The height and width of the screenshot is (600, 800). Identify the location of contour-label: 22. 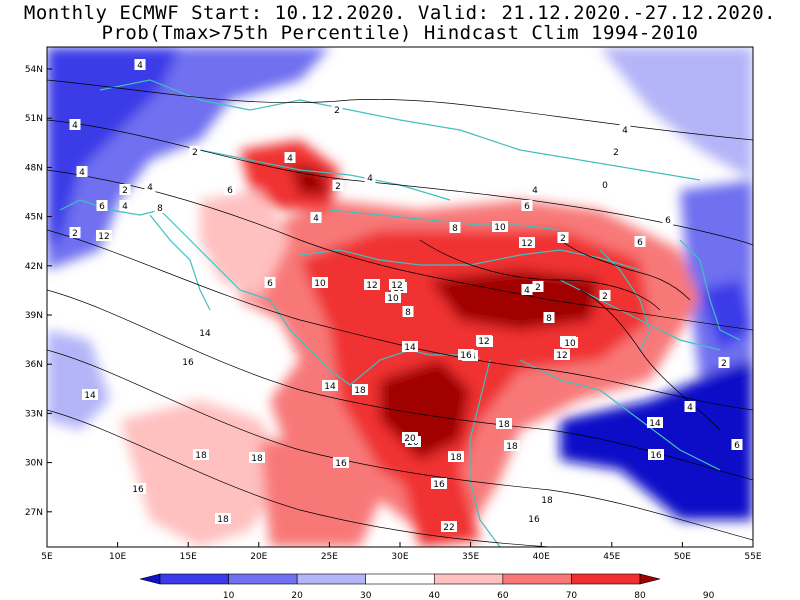
(448, 528).